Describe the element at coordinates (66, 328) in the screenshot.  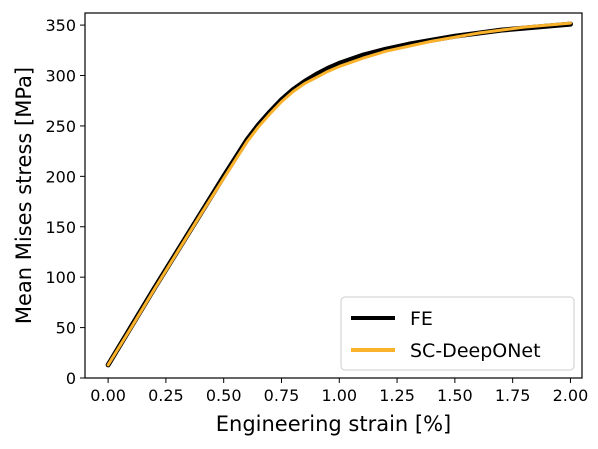
I see `y-tick-label: 50` at that location.